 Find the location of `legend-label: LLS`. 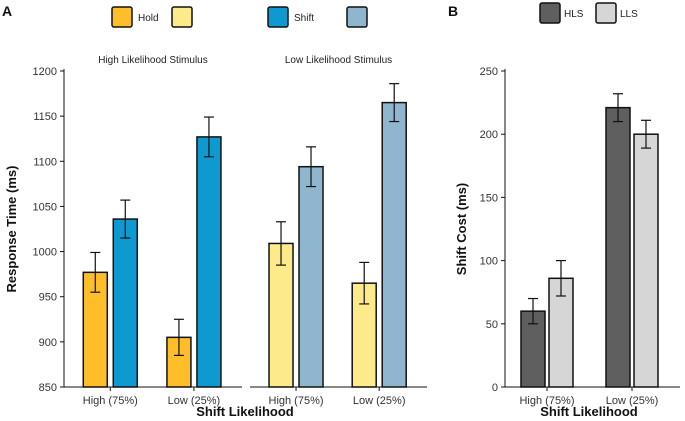

legend-label: LLS is located at coordinates (629, 14).